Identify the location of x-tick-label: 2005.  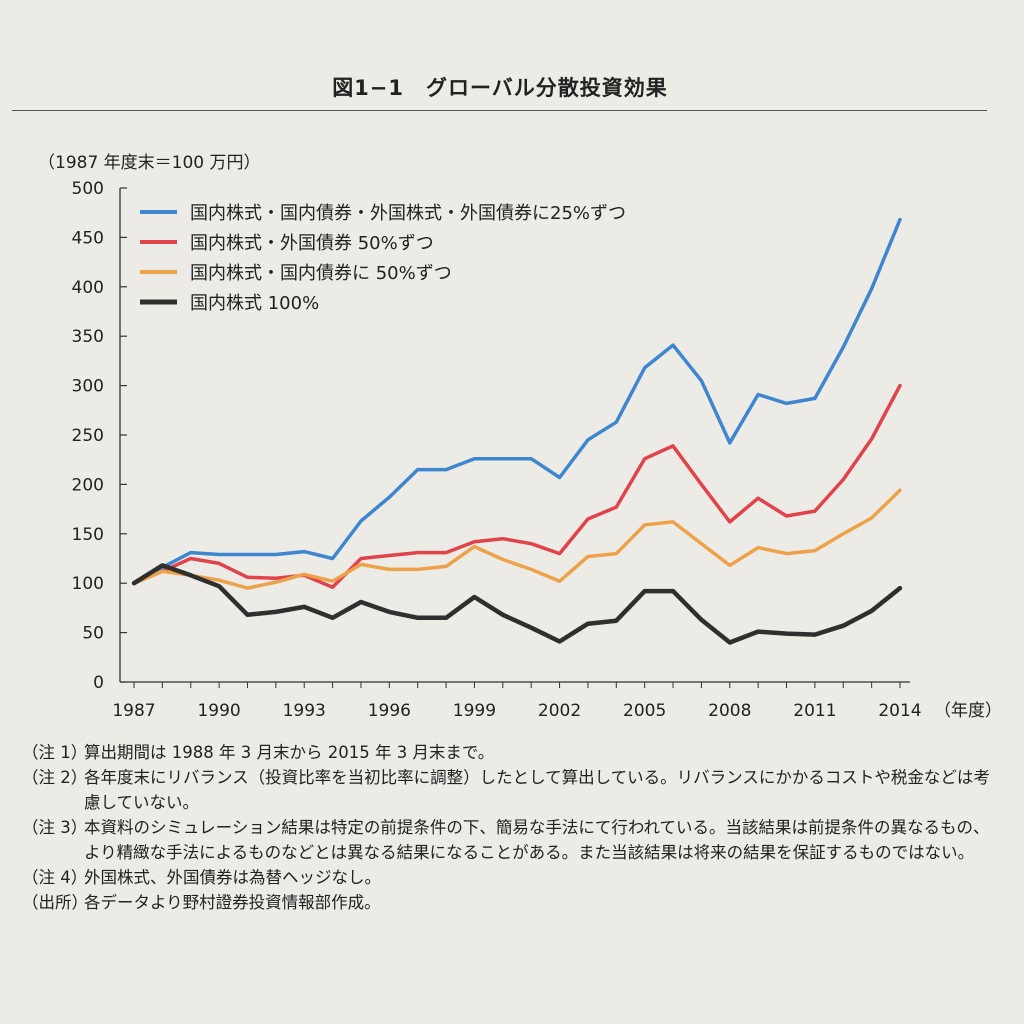
(644, 711).